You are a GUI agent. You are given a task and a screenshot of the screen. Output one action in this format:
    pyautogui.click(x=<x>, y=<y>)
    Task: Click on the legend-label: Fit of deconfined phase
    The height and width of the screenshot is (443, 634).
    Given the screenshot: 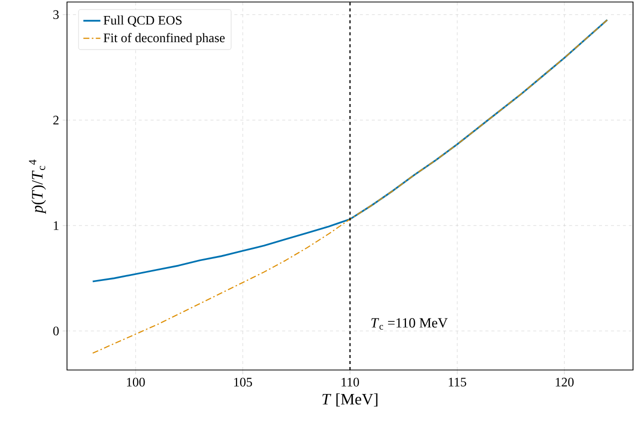 What is the action you would take?
    pyautogui.click(x=164, y=38)
    